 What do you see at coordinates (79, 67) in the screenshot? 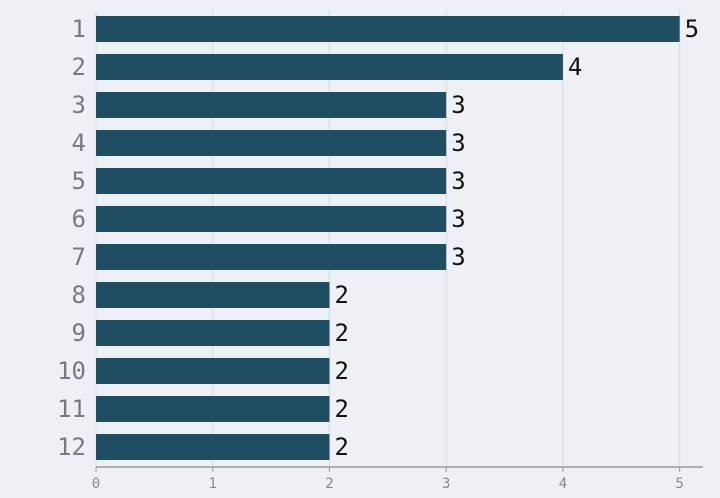
I see `y-tick-label: 2` at bounding box center [79, 67].